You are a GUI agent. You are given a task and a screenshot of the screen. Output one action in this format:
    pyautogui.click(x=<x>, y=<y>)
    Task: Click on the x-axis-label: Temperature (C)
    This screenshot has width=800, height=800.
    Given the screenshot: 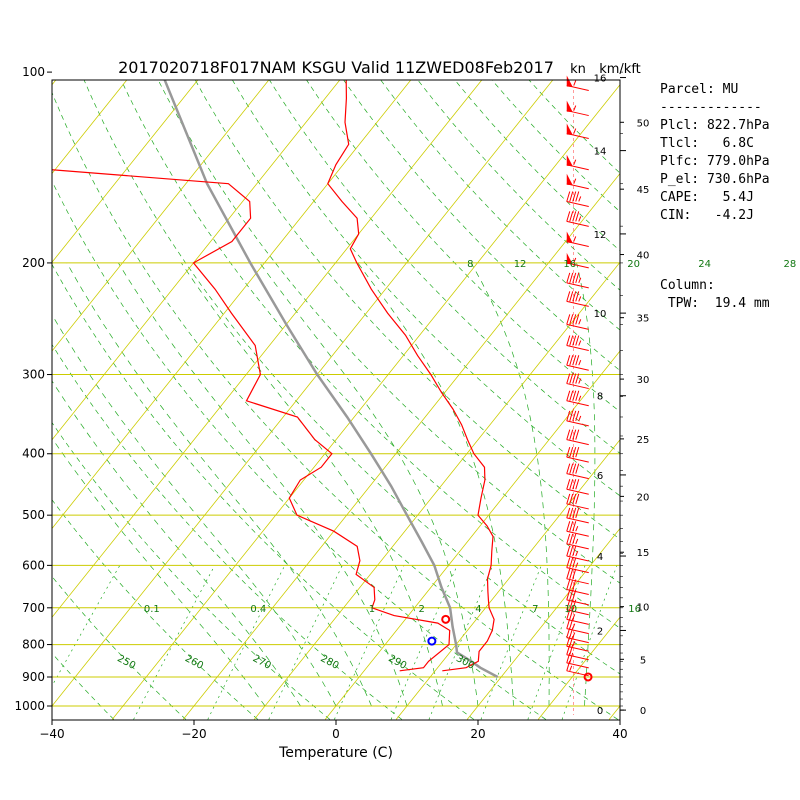 What is the action you would take?
    pyautogui.click(x=335, y=753)
    